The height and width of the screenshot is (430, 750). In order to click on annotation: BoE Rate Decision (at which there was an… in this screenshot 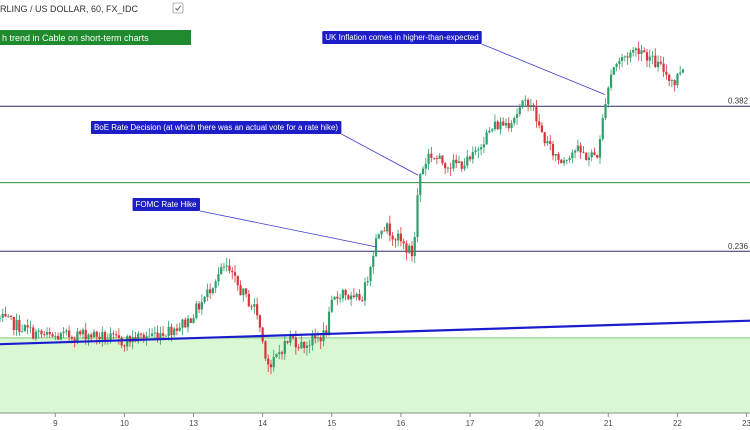, I will do `click(254, 148)`.